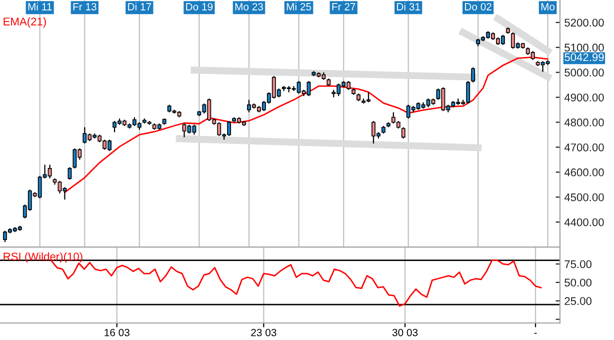  What do you see at coordinates (548, 6) in the screenshot?
I see `x-tick-label: Mo` at bounding box center [548, 6].